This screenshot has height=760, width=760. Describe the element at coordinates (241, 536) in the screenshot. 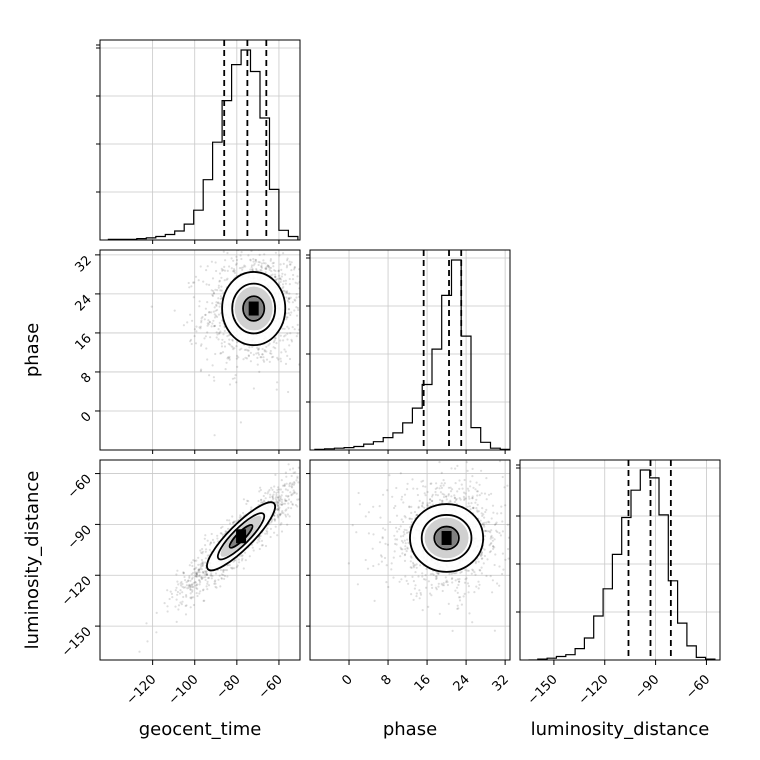

I see `contour-outer` at that location.